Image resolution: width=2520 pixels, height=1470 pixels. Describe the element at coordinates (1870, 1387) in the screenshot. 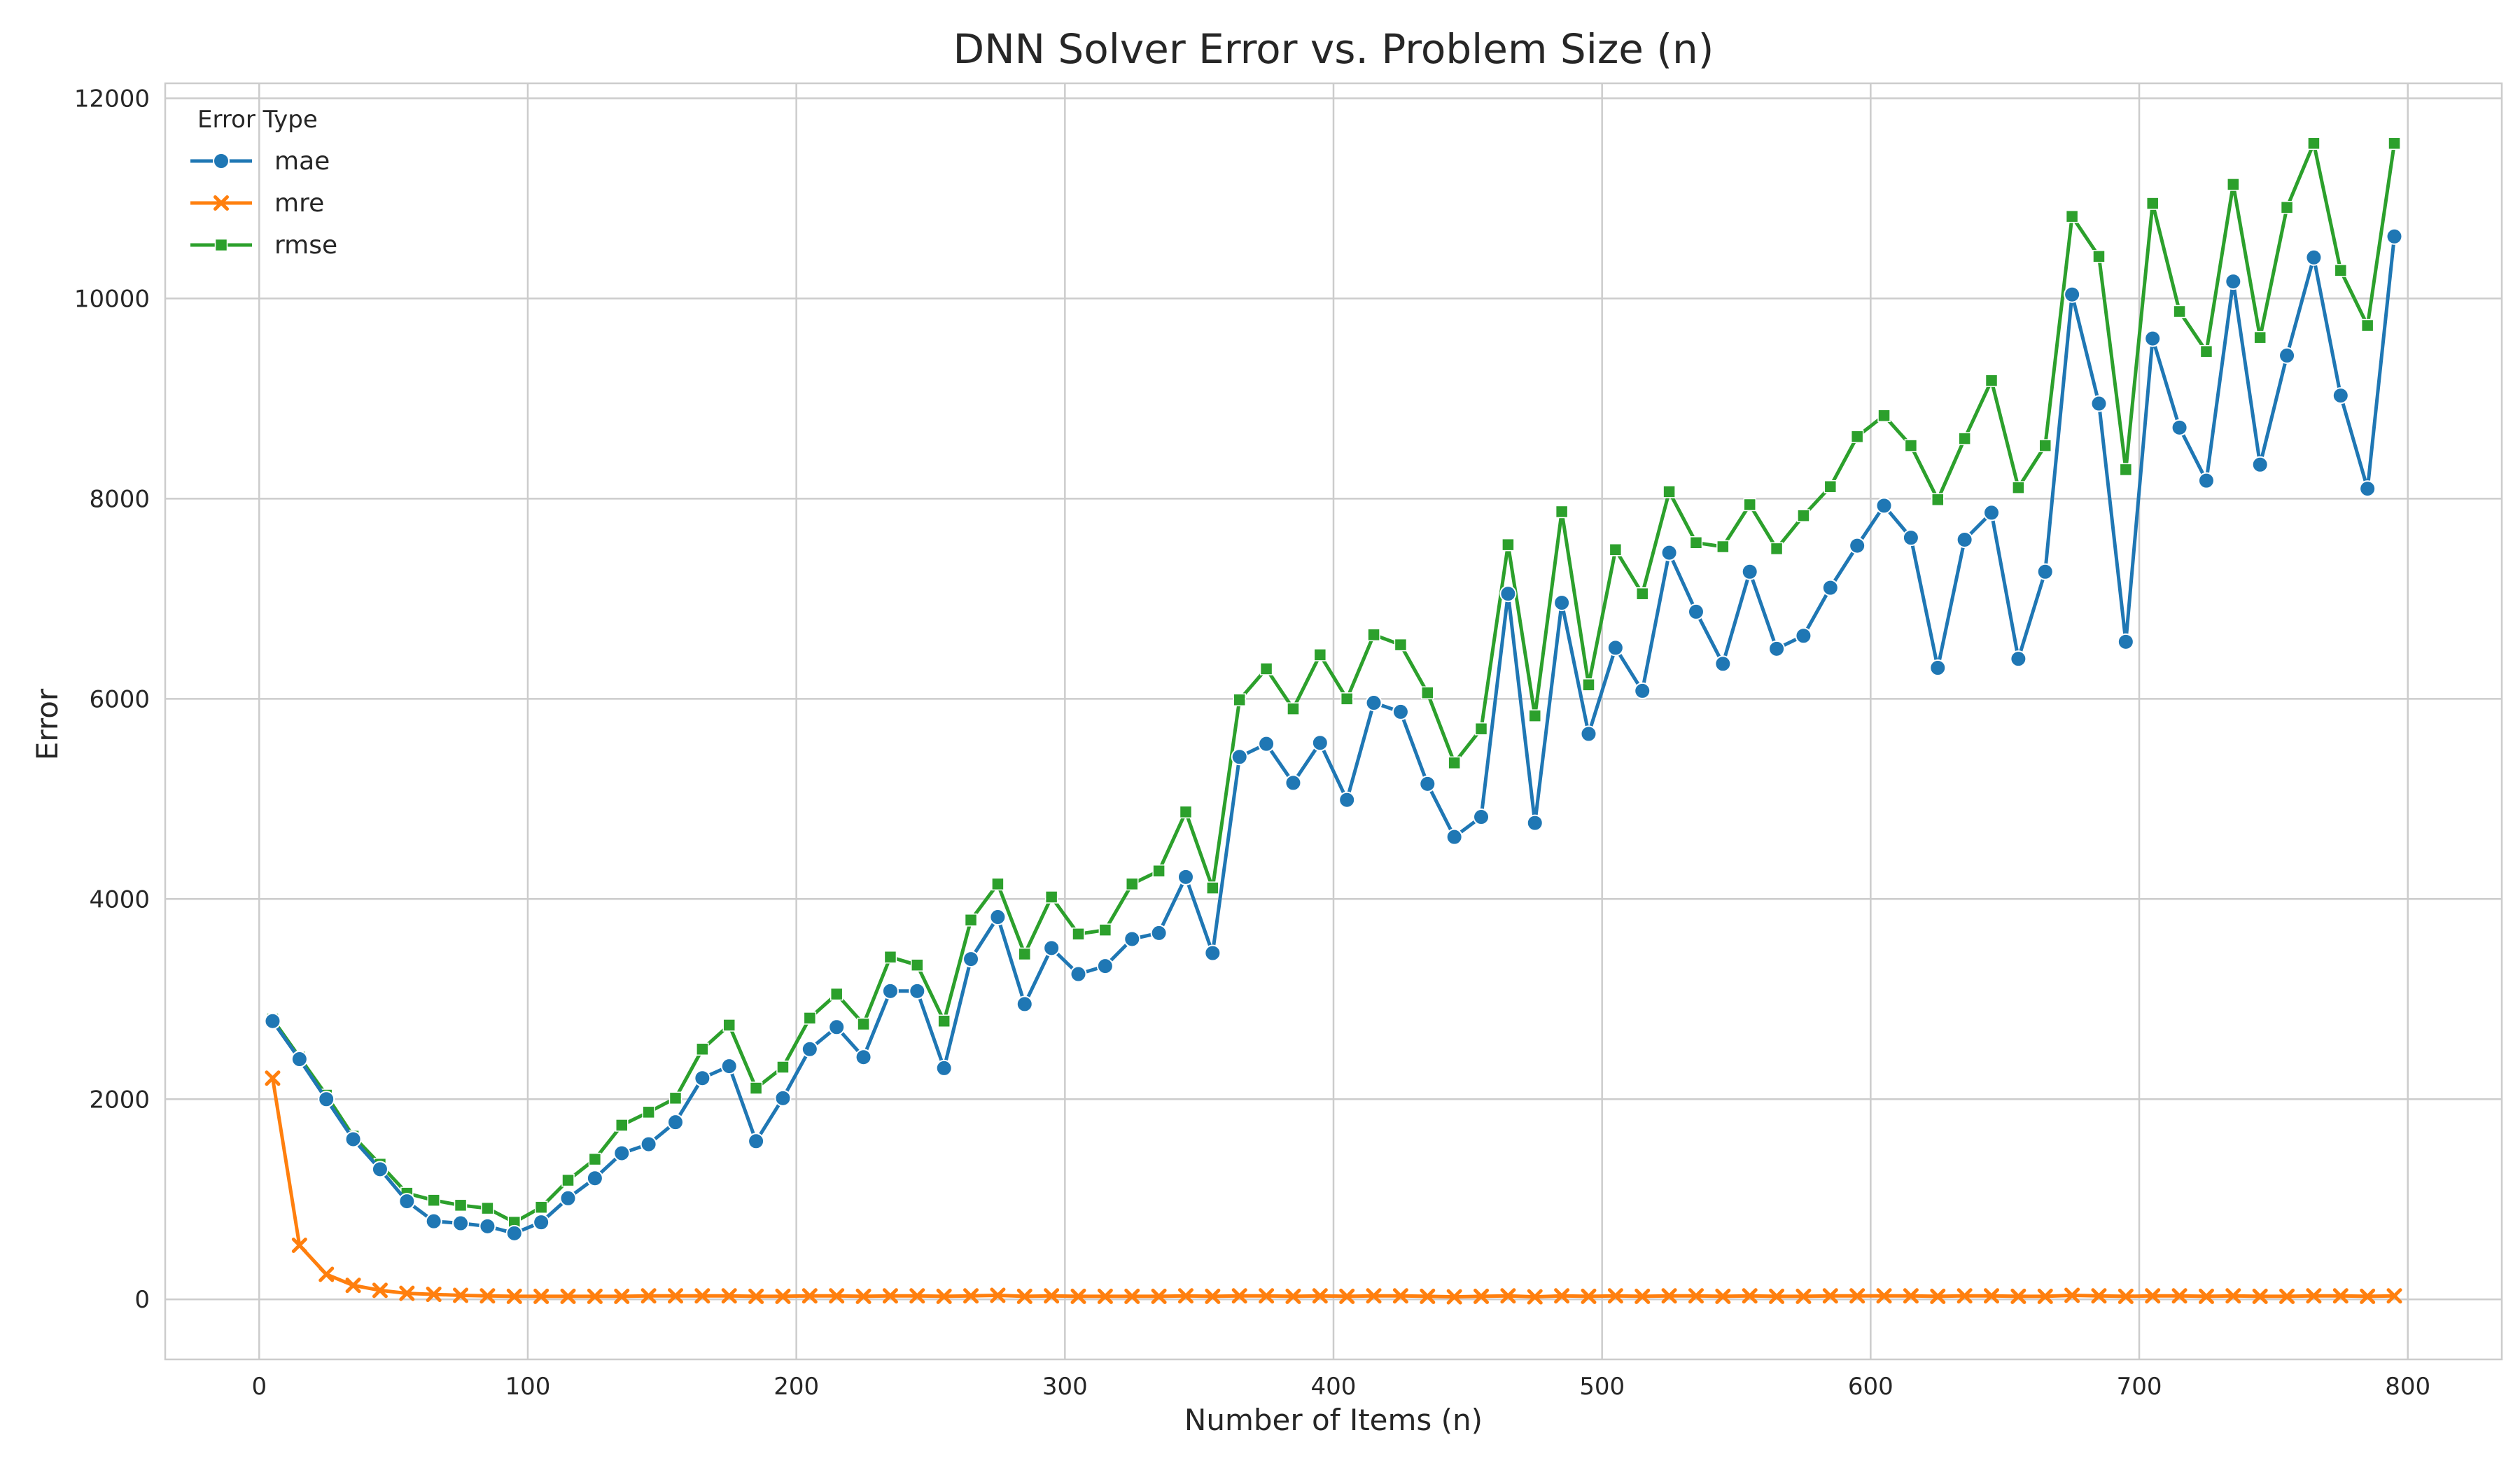

I see `x-tick-label: 600` at that location.